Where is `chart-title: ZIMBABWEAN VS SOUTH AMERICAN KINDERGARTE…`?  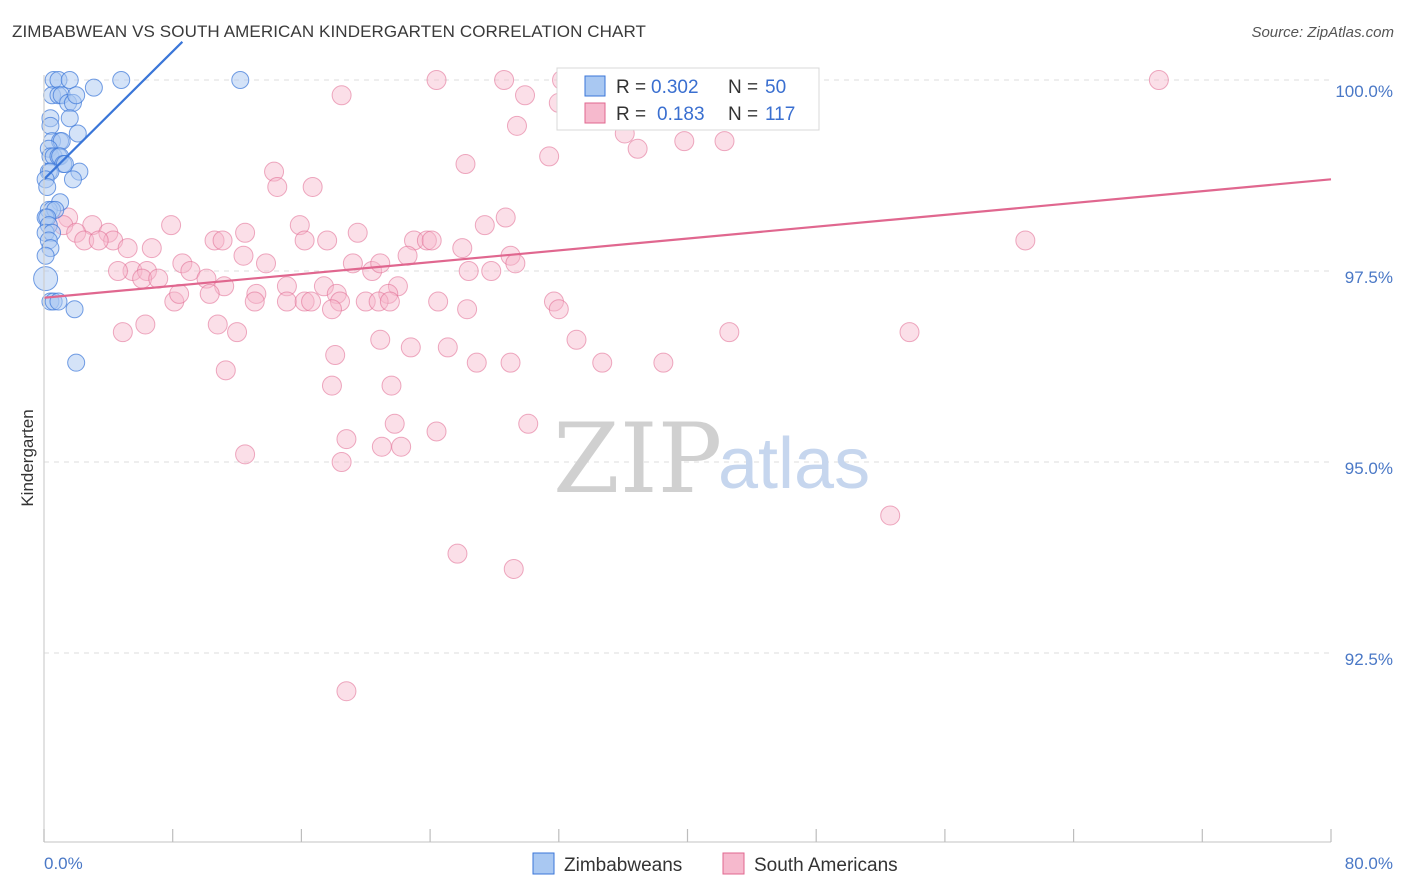 chart-title: ZIMBABWEAN VS SOUTH AMERICAN KINDERGARTE… is located at coordinates (329, 31).